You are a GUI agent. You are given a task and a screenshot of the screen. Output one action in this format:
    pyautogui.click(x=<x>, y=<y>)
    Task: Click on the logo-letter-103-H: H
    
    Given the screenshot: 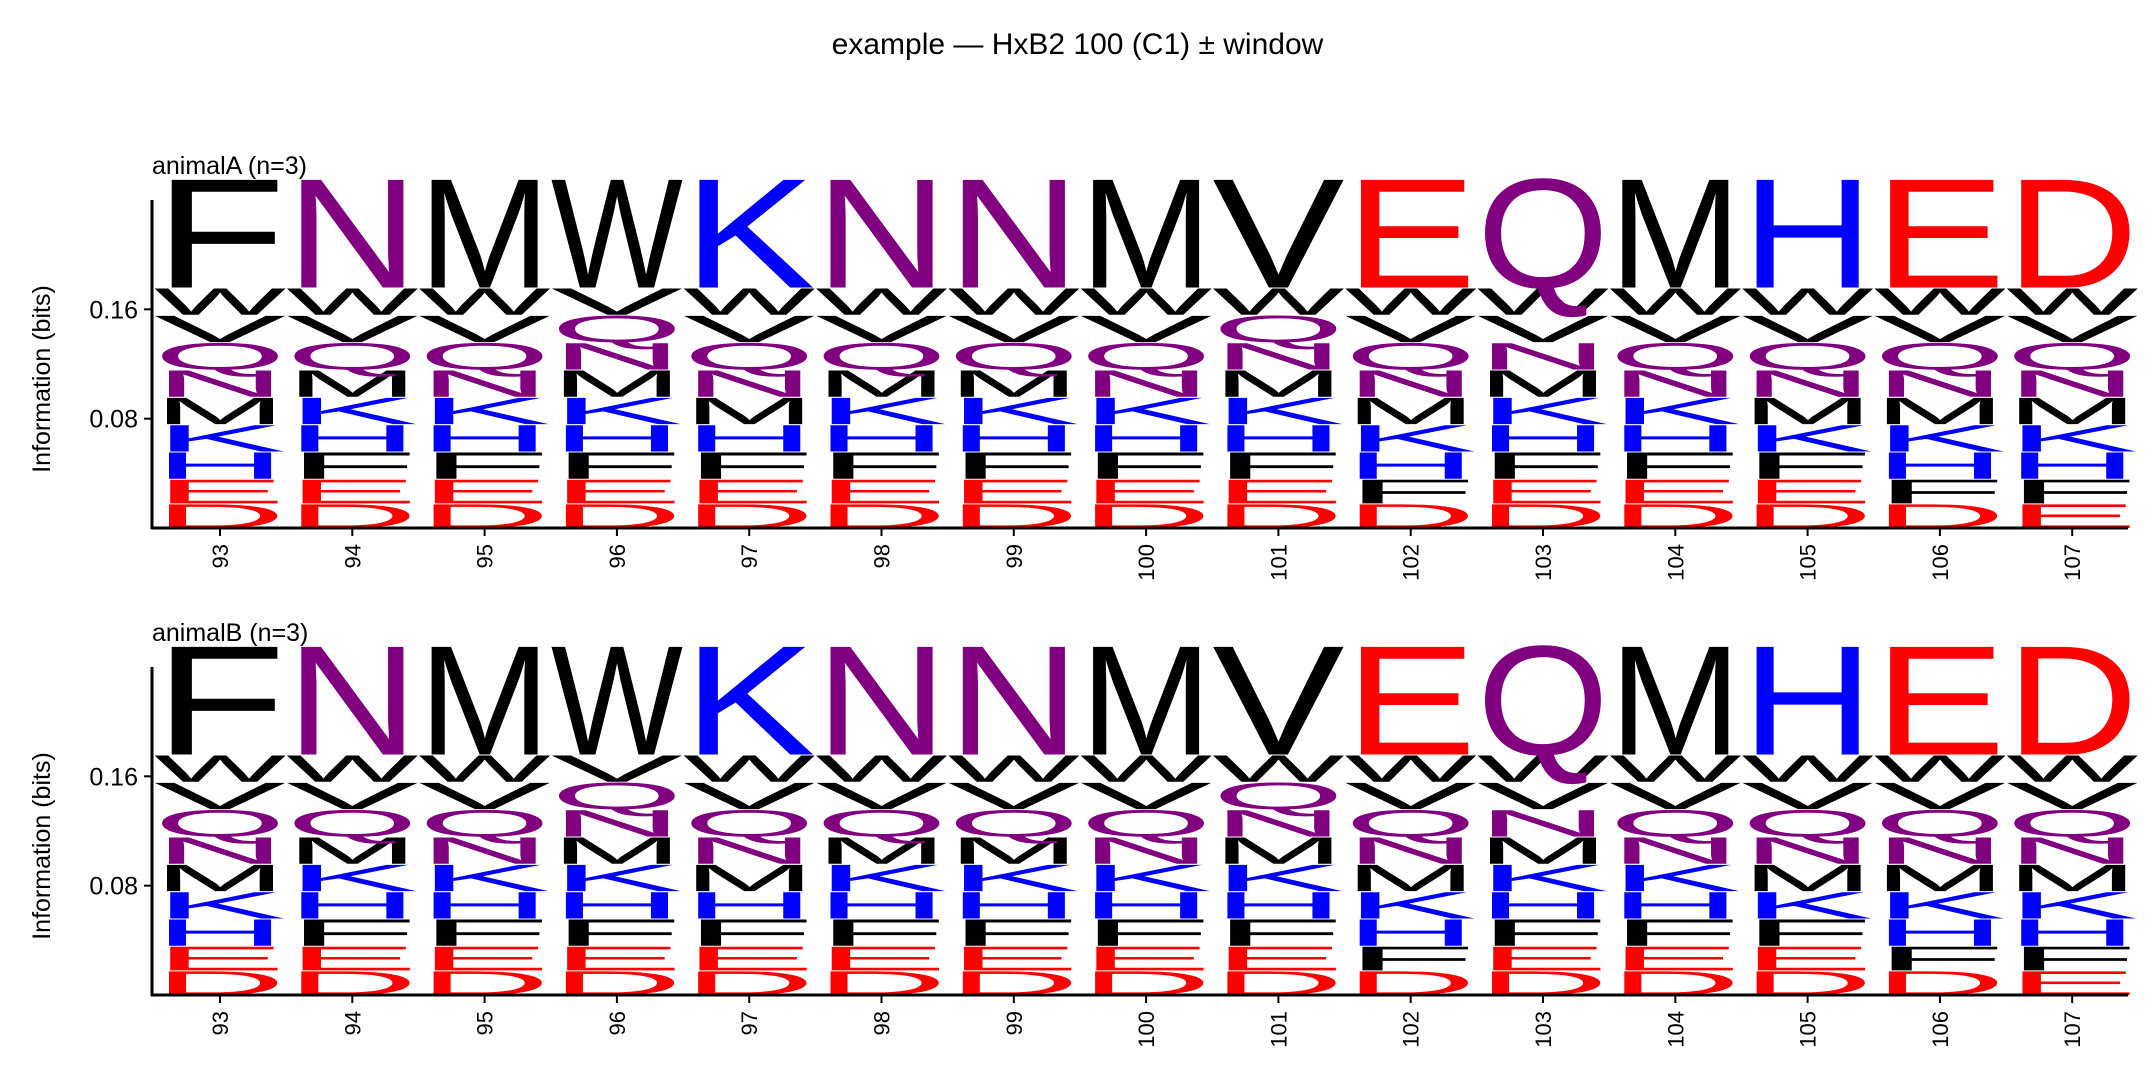 What is the action you would take?
    pyautogui.click(x=1543, y=438)
    